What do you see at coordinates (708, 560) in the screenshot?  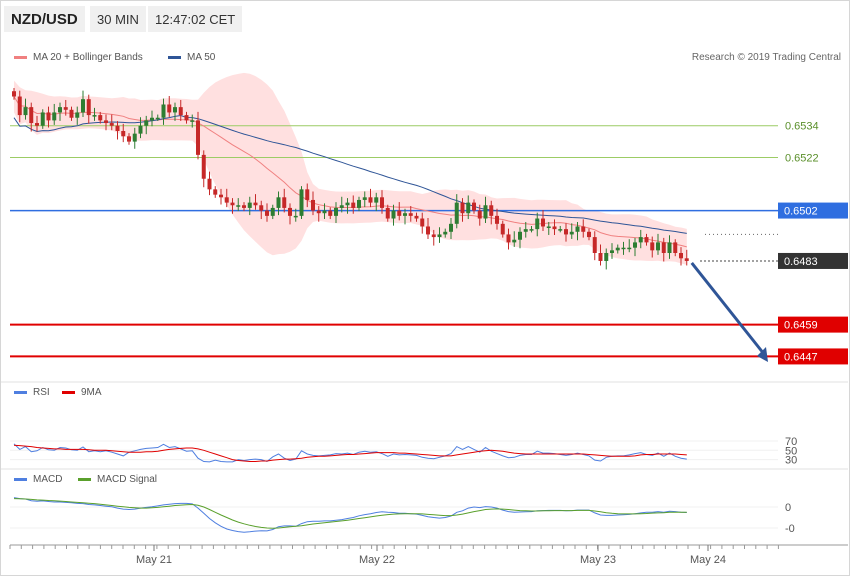 I see `x-tick-label: May 24` at bounding box center [708, 560].